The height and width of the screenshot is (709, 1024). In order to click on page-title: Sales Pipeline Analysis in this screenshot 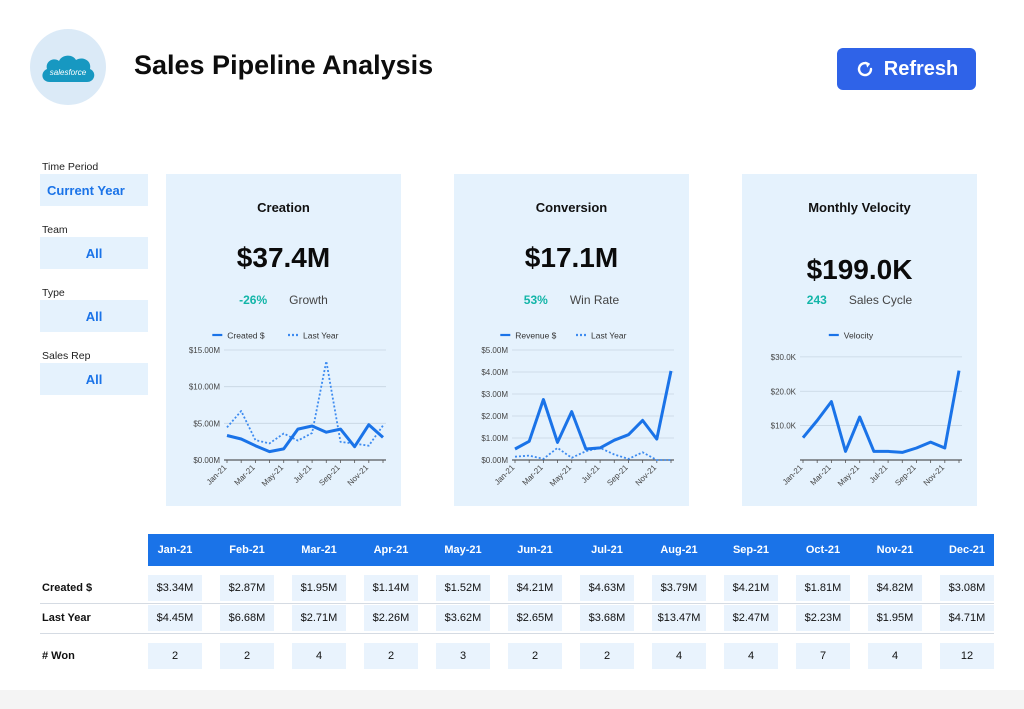, I will do `click(284, 65)`.